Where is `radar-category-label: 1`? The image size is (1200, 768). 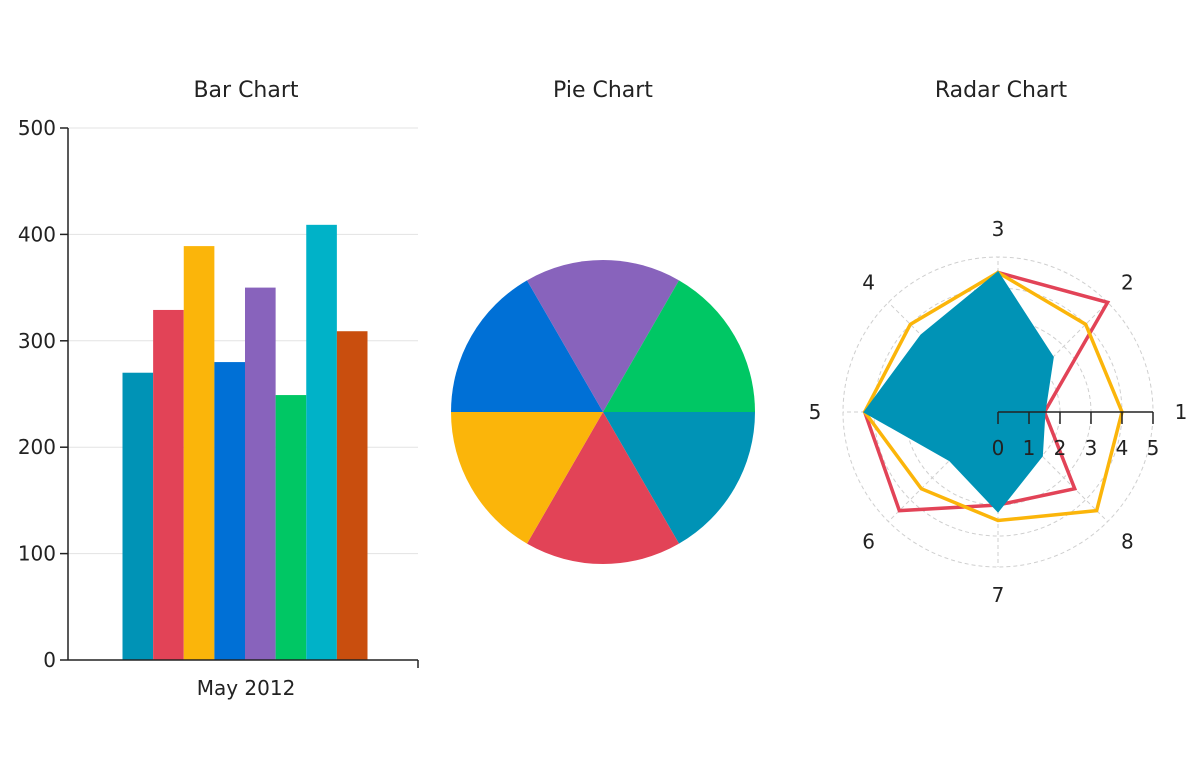 radar-category-label: 1 is located at coordinates (1181, 412).